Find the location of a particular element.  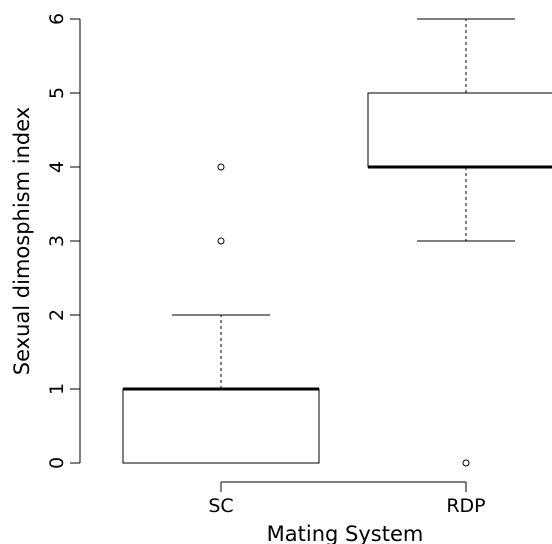

y-tick-label: 4 is located at coordinates (57, 167).